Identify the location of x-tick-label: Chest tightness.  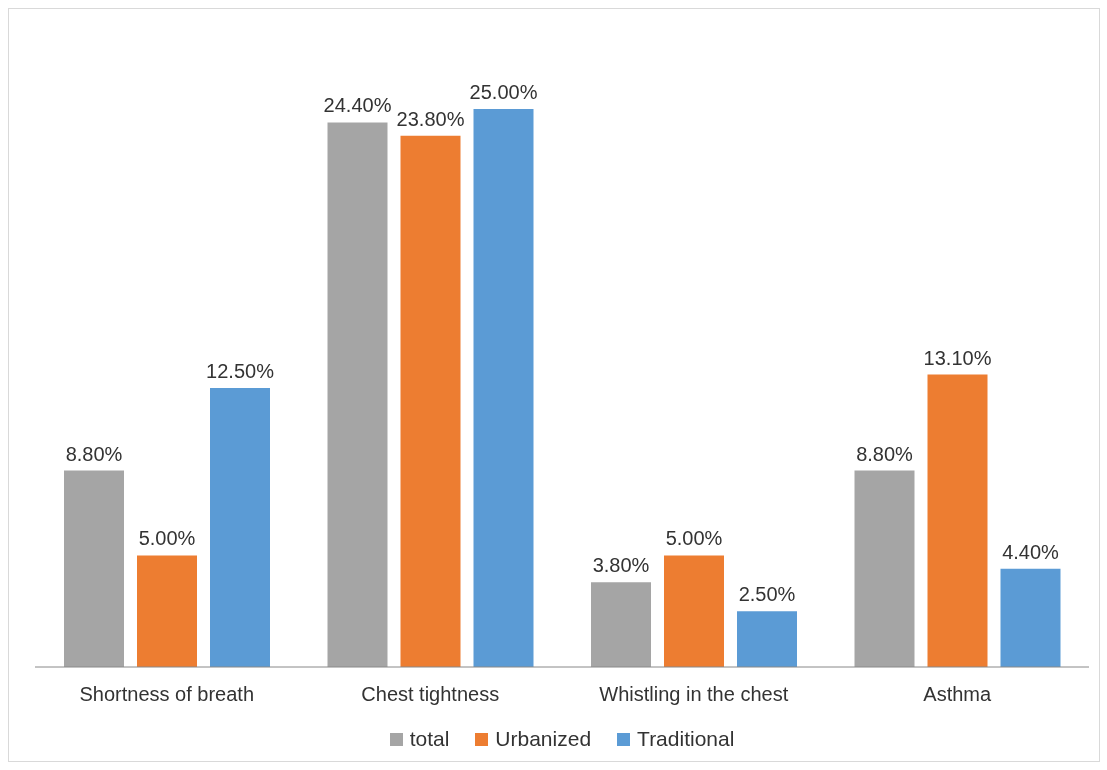
(430, 694).